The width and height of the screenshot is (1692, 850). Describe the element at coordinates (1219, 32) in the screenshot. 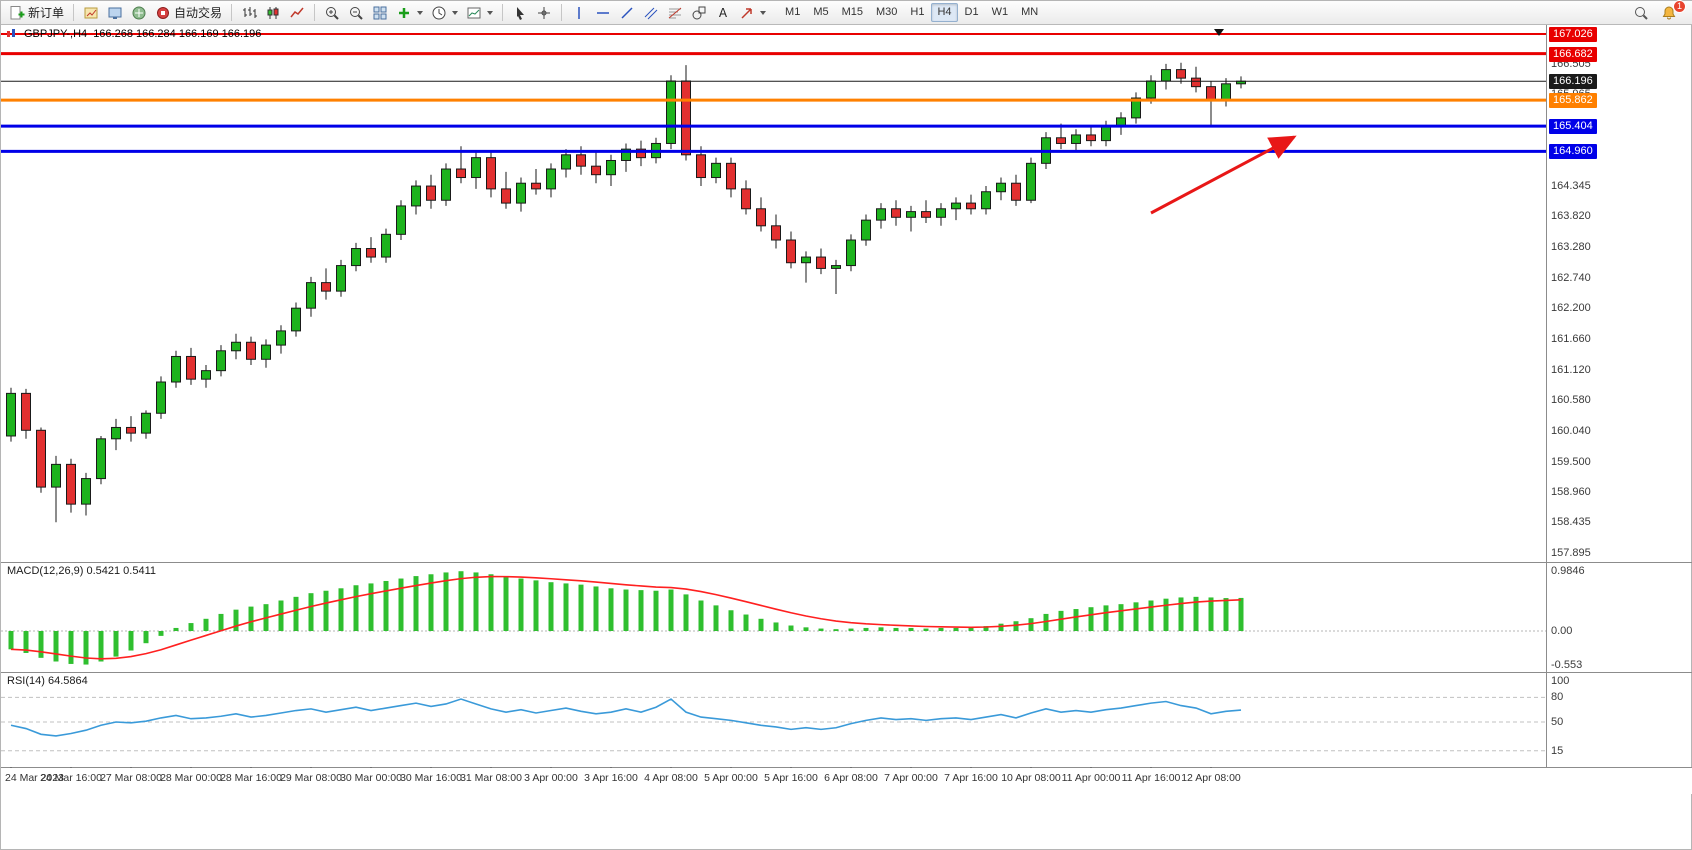

I see `high-marker-triangle` at that location.